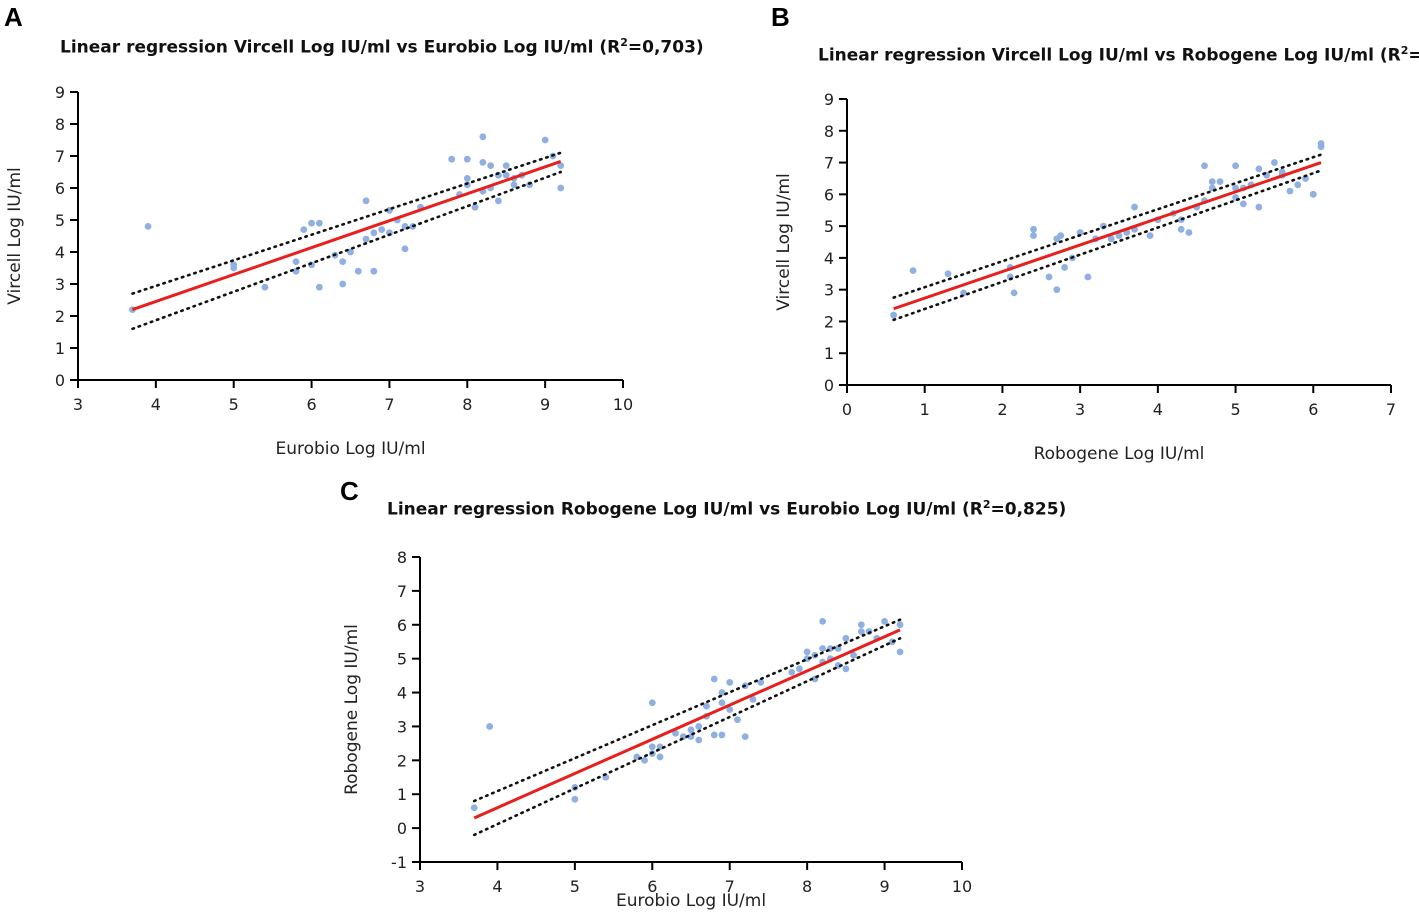 This screenshot has height=913, width=1419. I want to click on y-axis-label: Robogene Log IU/ml, so click(352, 709).